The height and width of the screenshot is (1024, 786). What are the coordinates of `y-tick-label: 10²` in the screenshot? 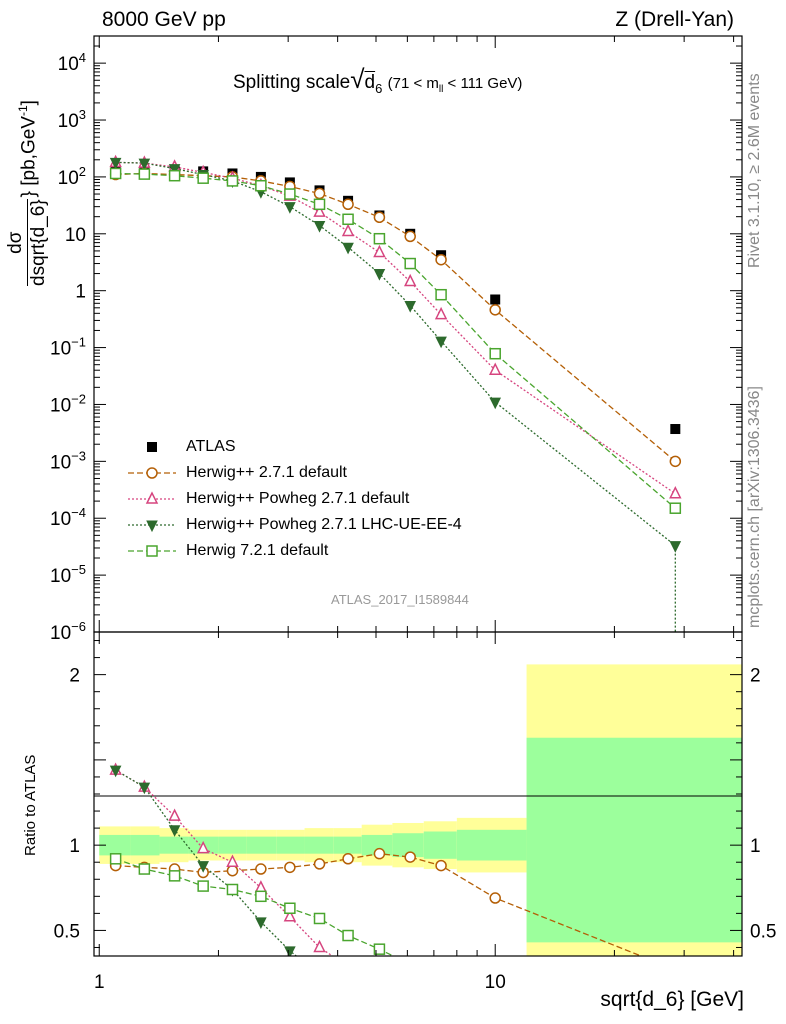 It's located at (72, 176).